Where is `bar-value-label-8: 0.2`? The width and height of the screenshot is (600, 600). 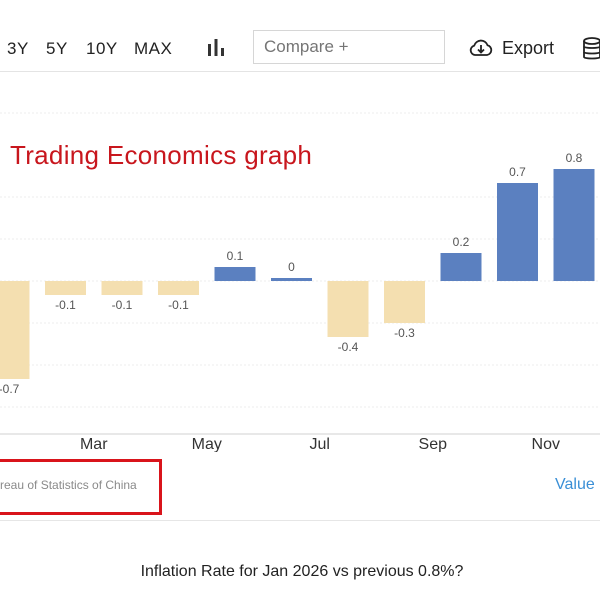
bar-value-label-8: 0.2 is located at coordinates (461, 242).